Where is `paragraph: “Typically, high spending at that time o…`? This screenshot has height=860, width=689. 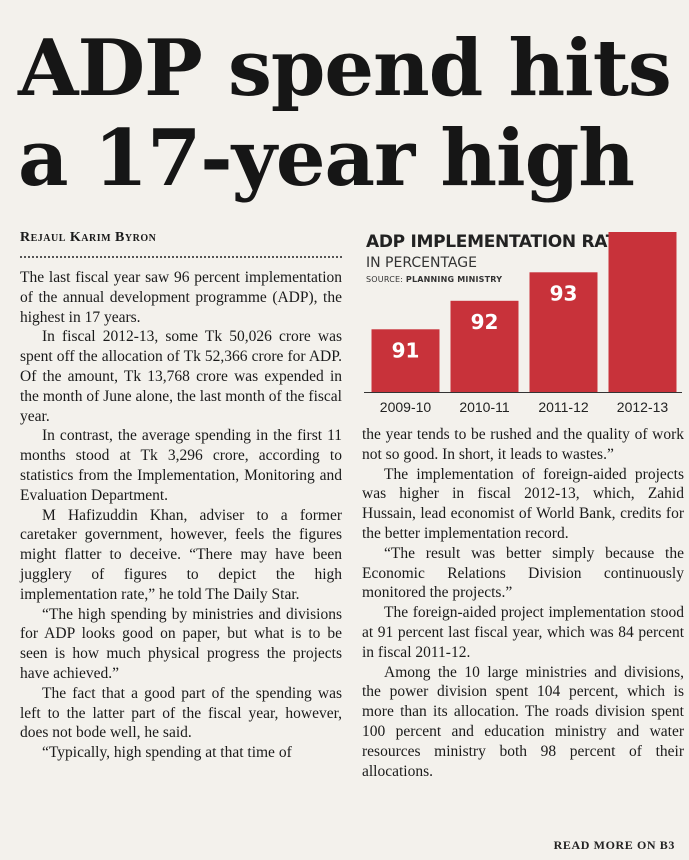 paragraph: “Typically, high spending at that time o… is located at coordinates (167, 753).